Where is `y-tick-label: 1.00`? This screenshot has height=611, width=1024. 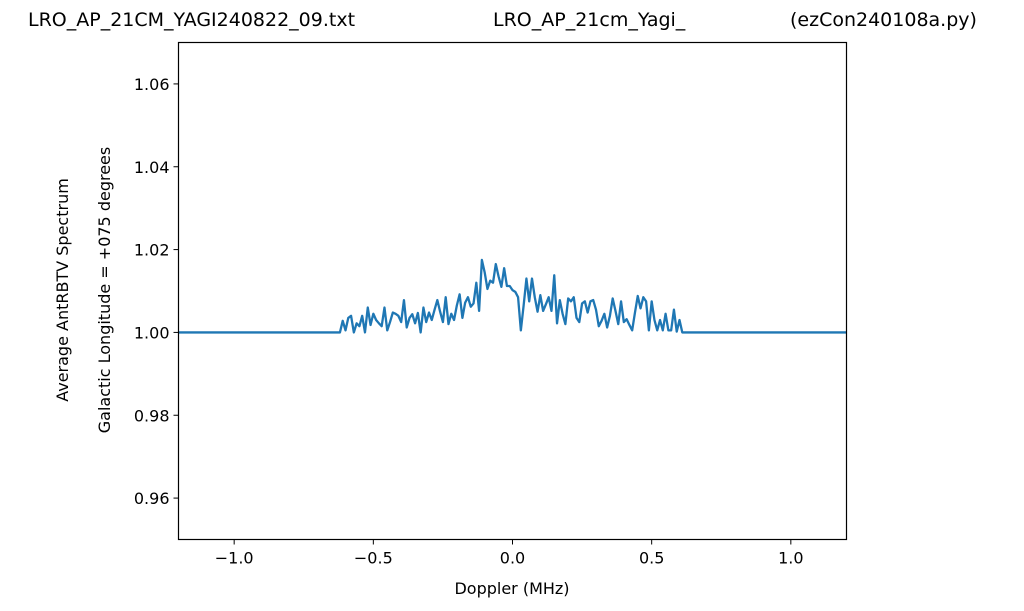
y-tick-label: 1.00 is located at coordinates (152, 332).